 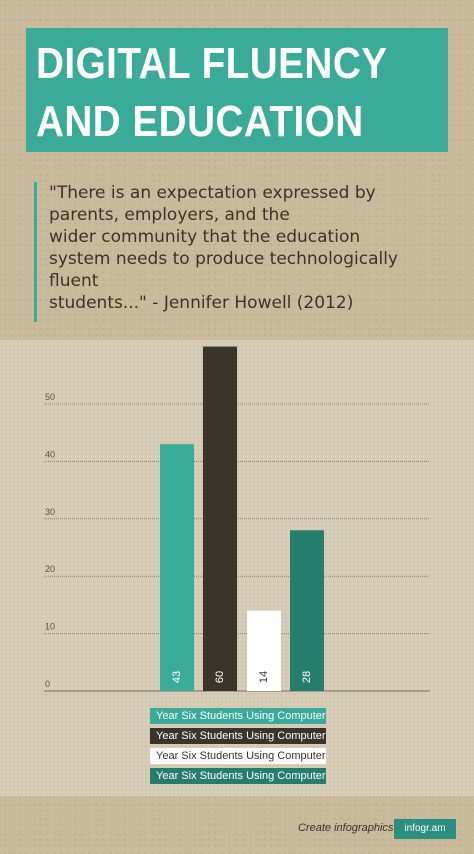 I want to click on quote-line: "There is an expectation expressed by, so click(x=212, y=193).